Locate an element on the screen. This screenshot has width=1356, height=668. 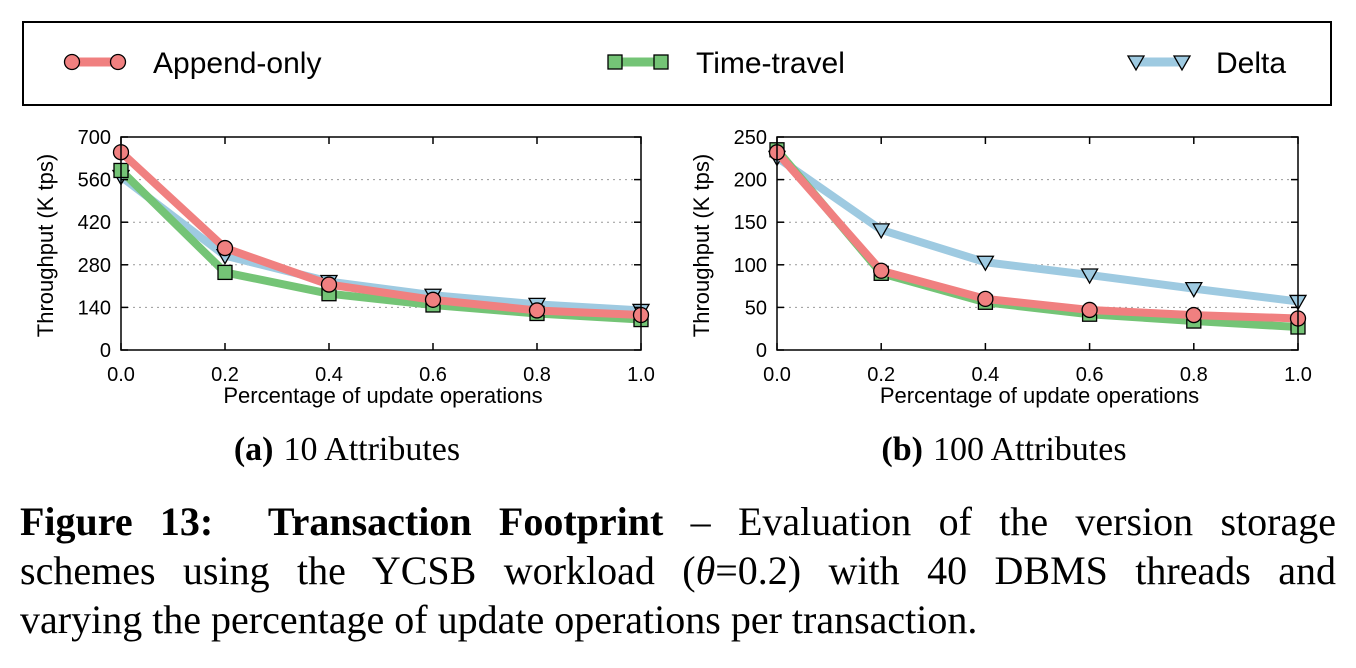
caption-line2-a: schemes using the YCSB workload ( is located at coordinates (358, 570).